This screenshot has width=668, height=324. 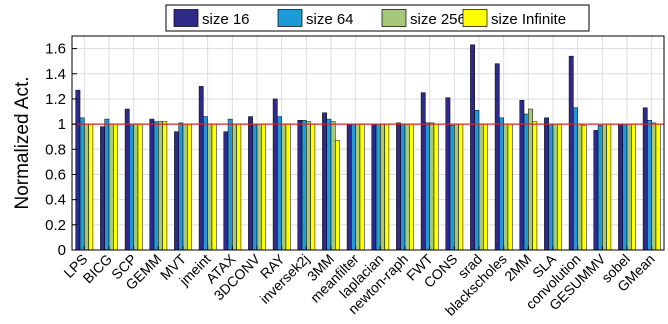 I want to click on legend-label: size 256, so click(x=438, y=19).